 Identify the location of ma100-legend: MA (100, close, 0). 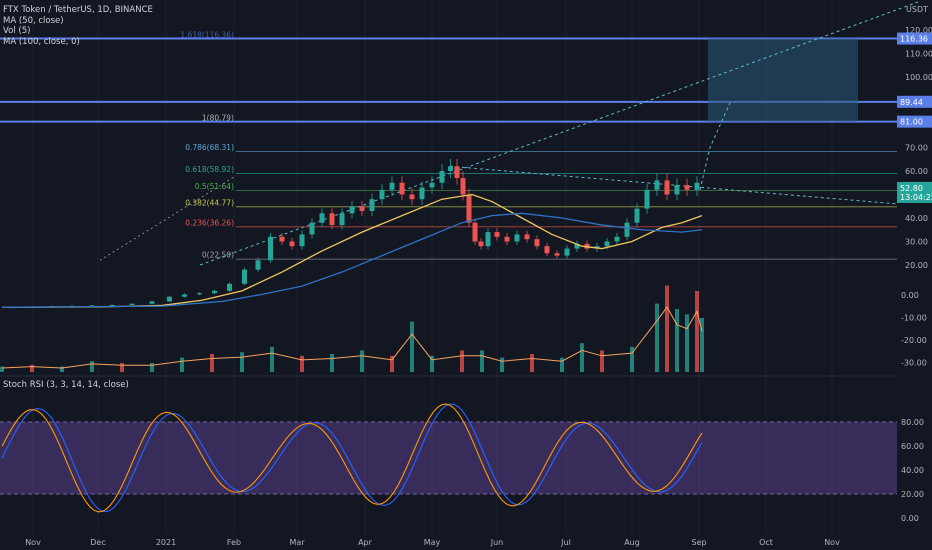
(41, 41).